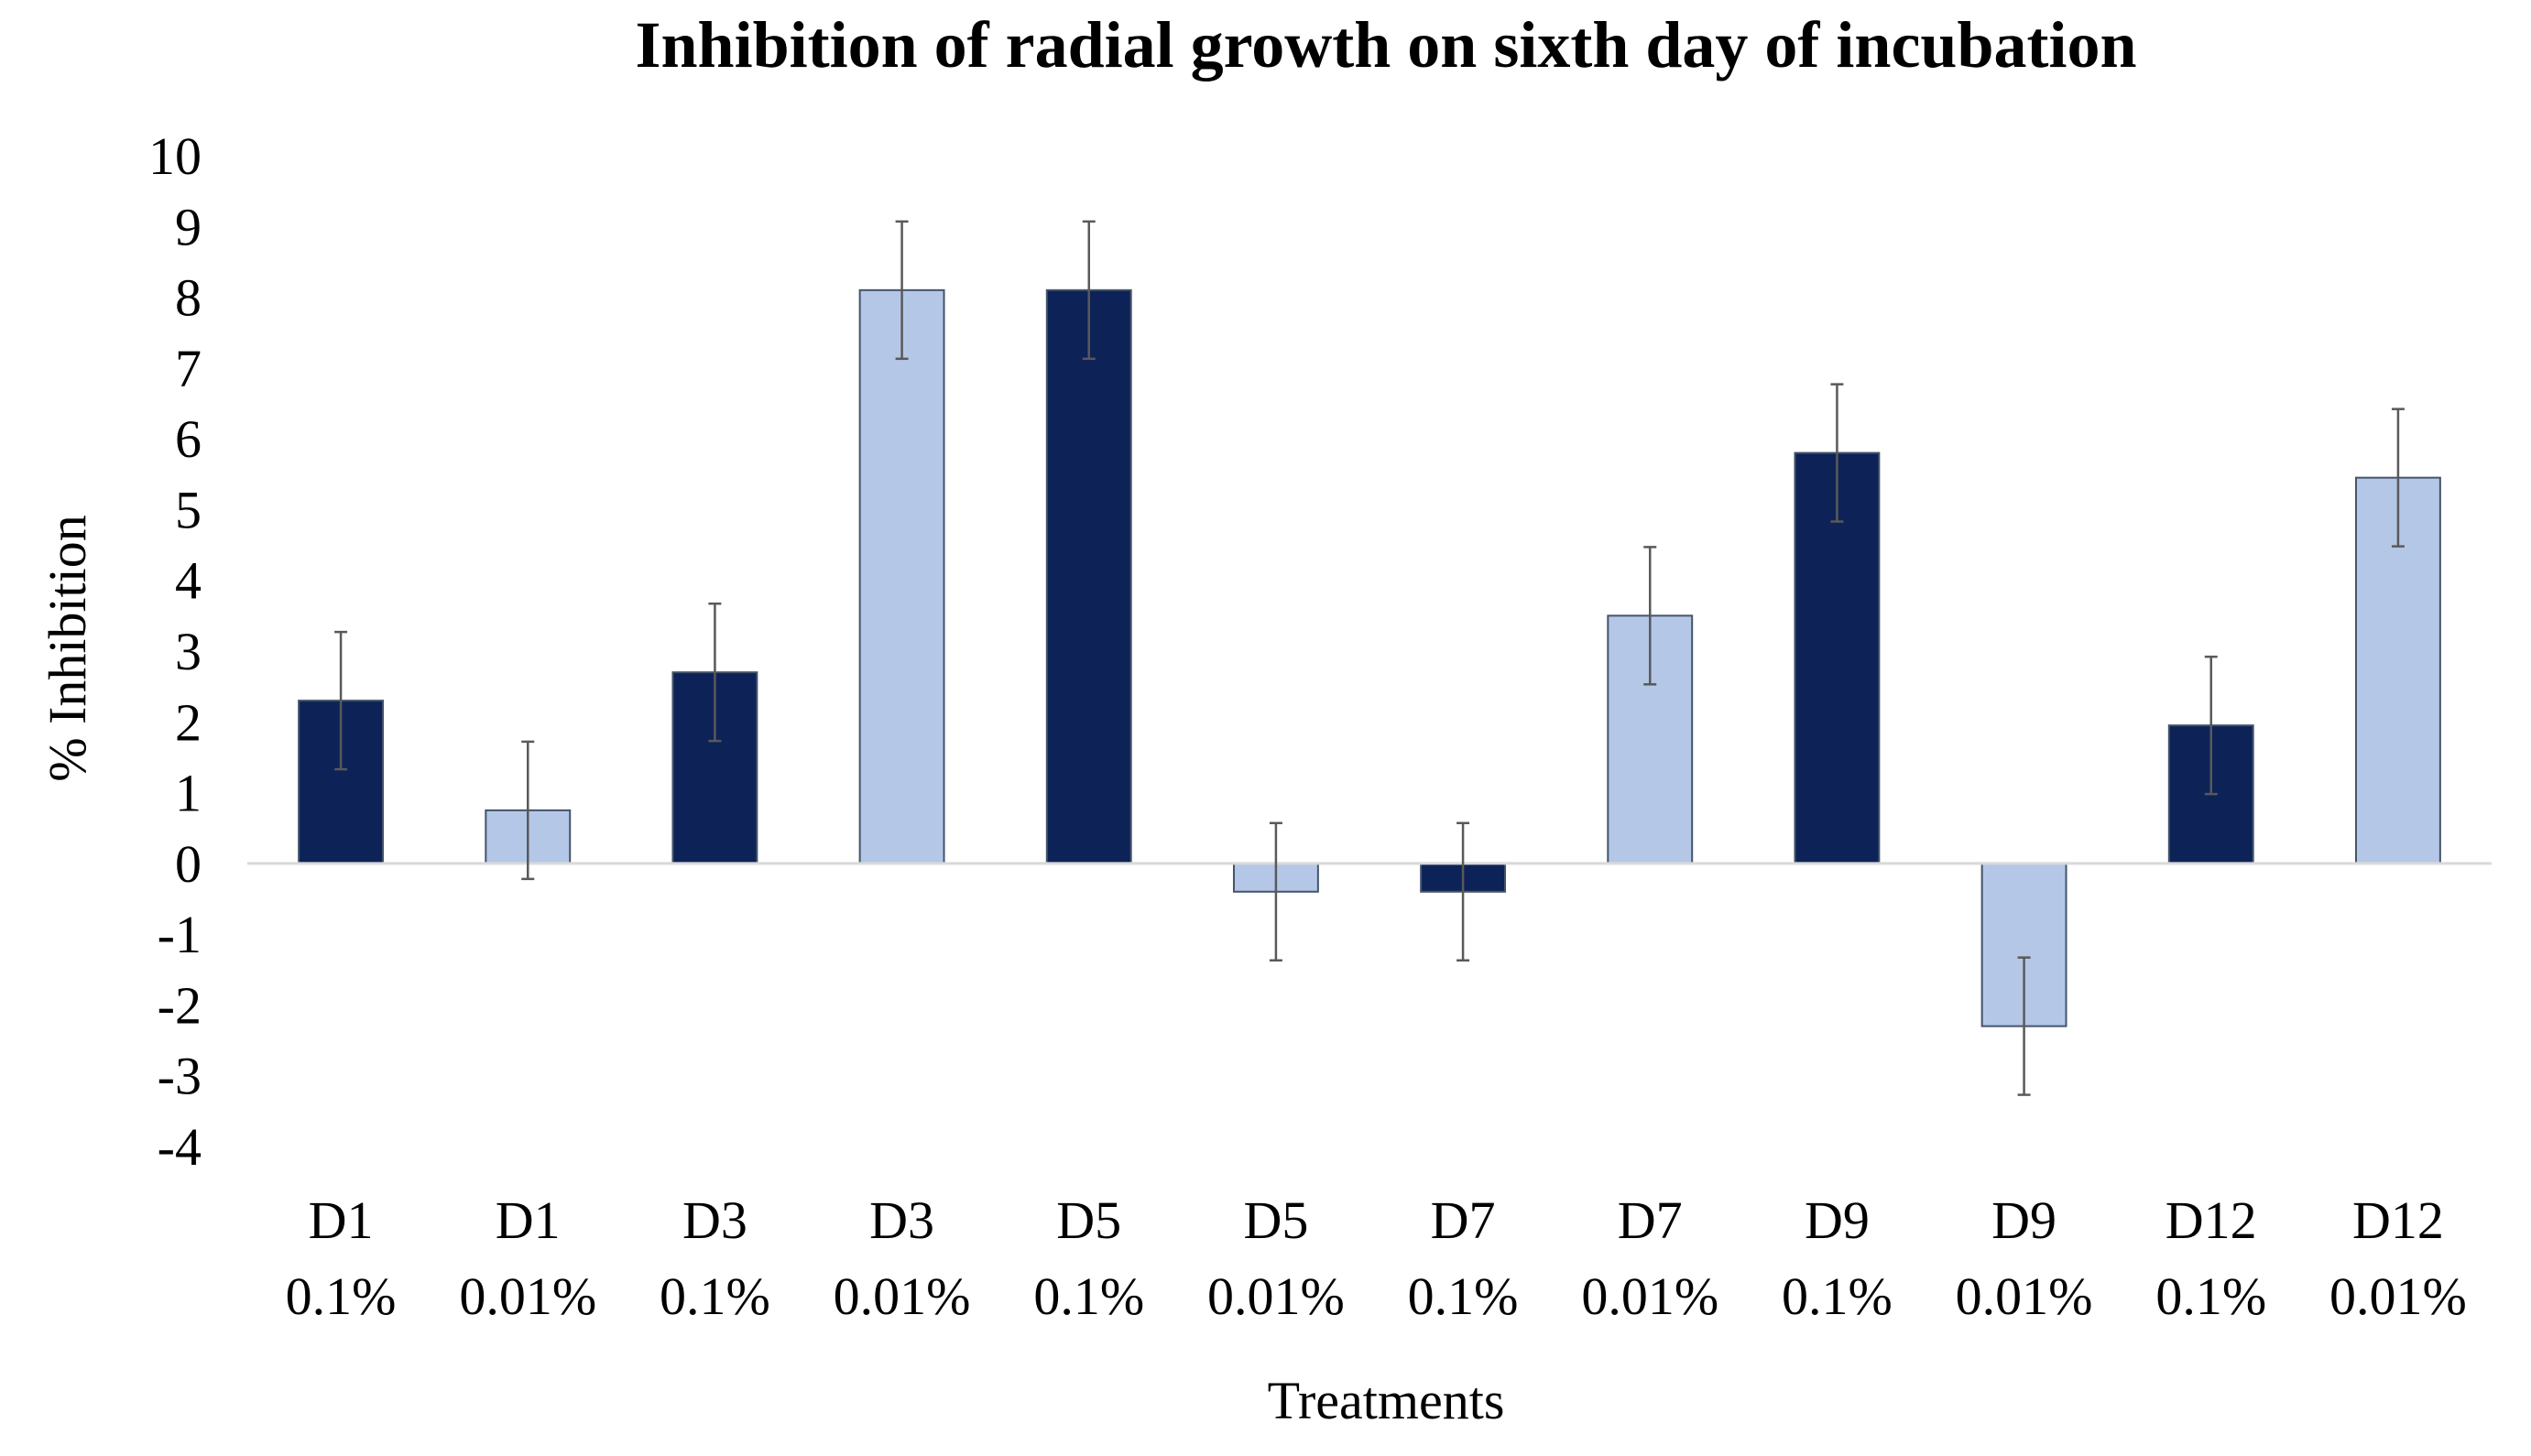 This screenshot has height=1456, width=2531. I want to click on y-tick-label: 5, so click(188, 509).